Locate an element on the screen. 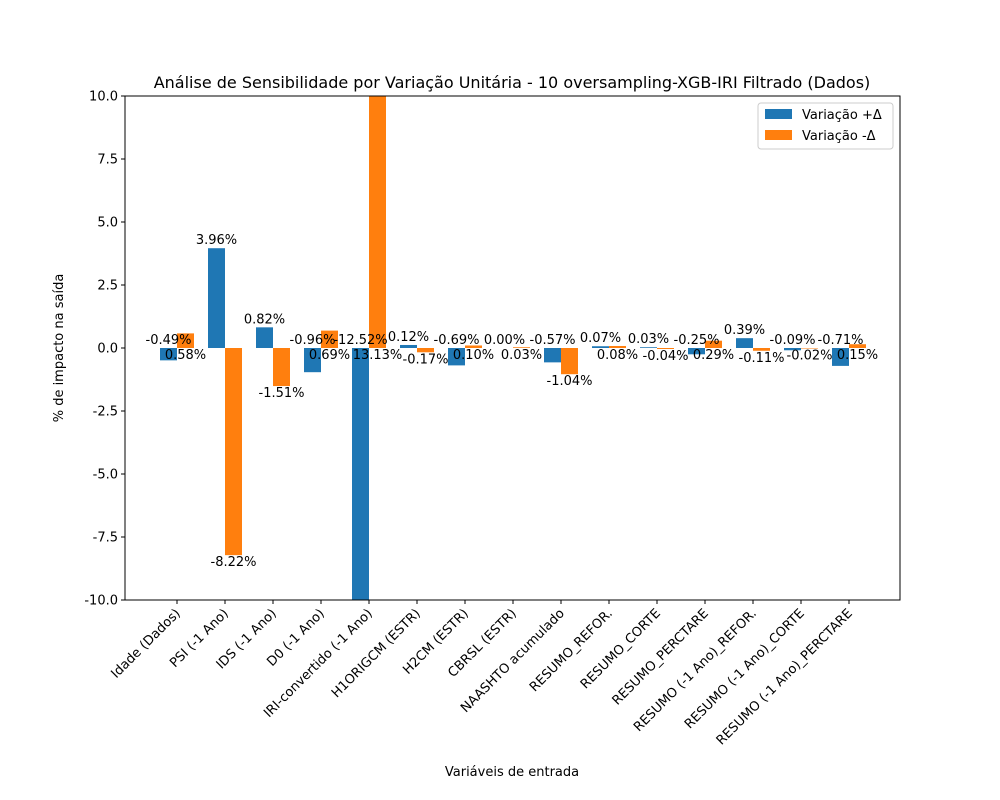 The height and width of the screenshot is (800, 1000). y-tick-label: 2.5 is located at coordinates (107, 286).